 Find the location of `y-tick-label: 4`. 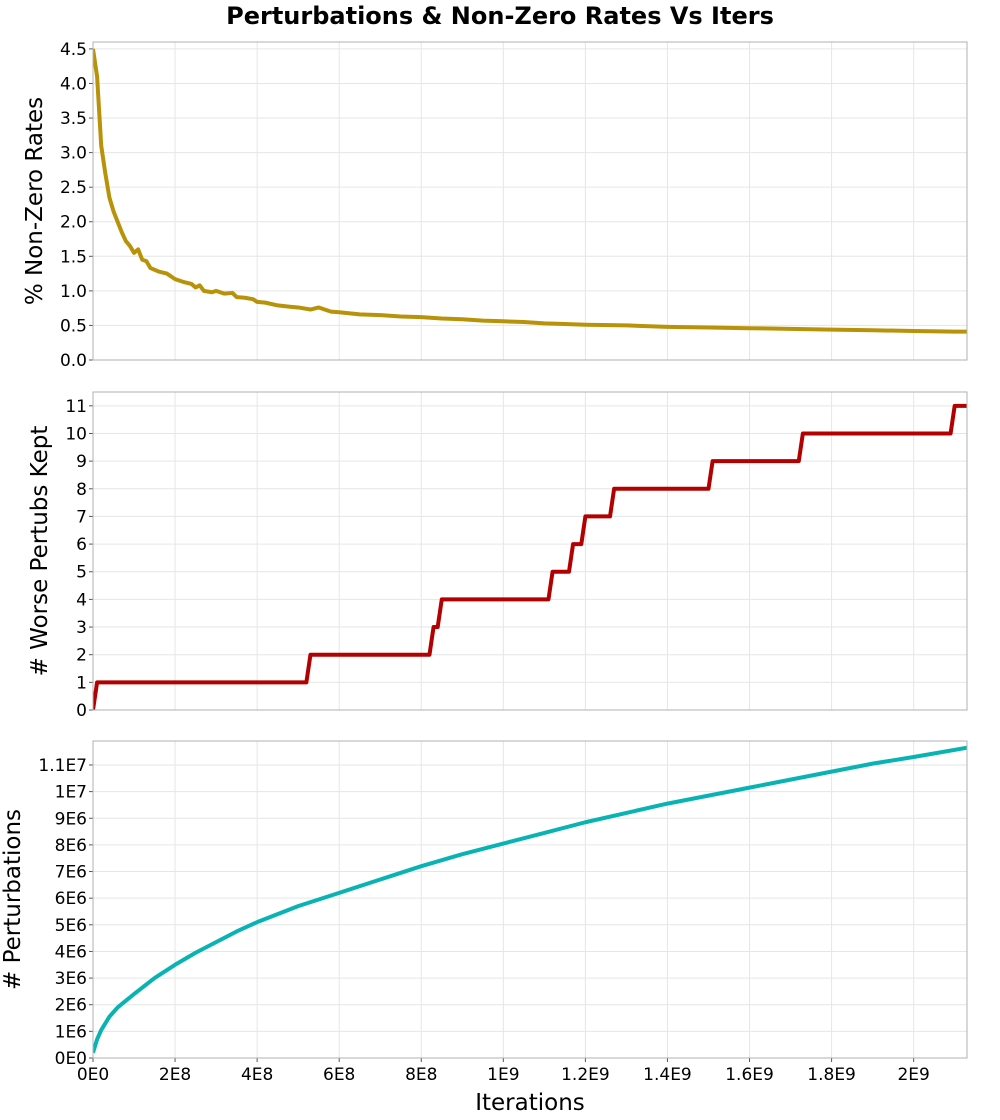

y-tick-label: 4 is located at coordinates (81, 600).